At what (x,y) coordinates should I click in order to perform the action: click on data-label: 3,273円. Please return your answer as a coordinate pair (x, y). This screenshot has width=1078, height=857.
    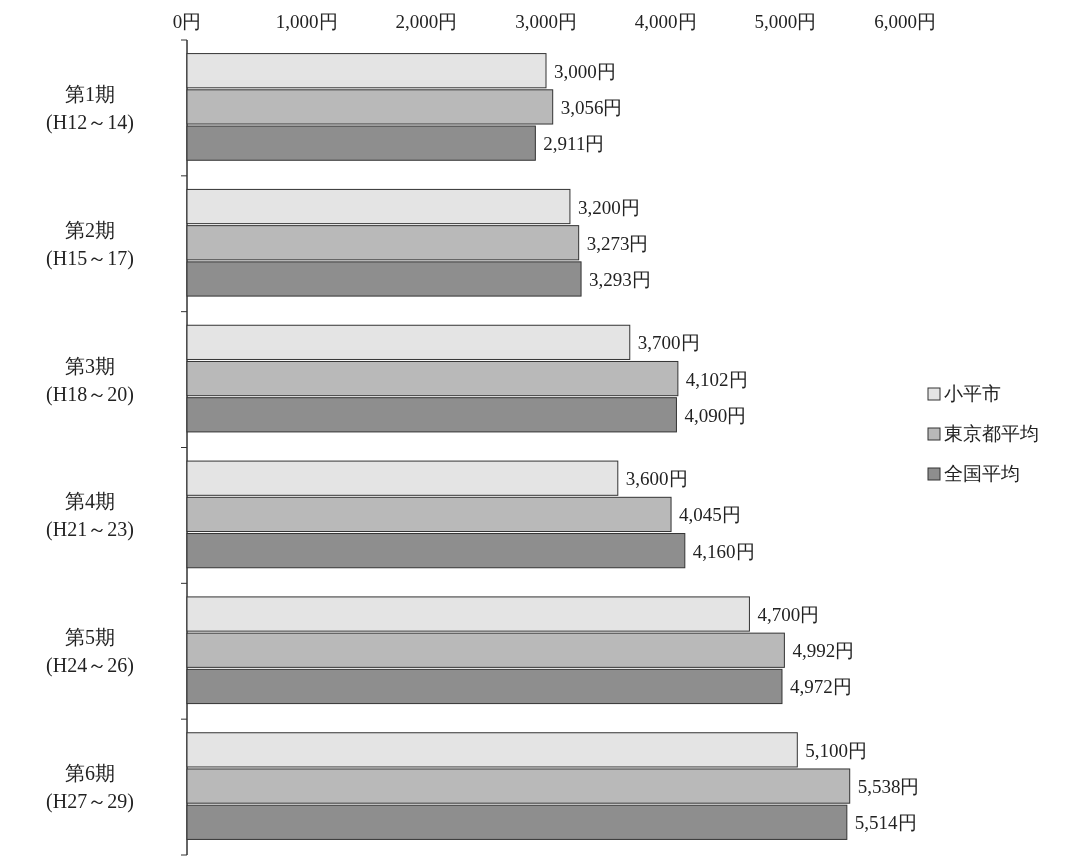
    Looking at the image, I should click on (617, 243).